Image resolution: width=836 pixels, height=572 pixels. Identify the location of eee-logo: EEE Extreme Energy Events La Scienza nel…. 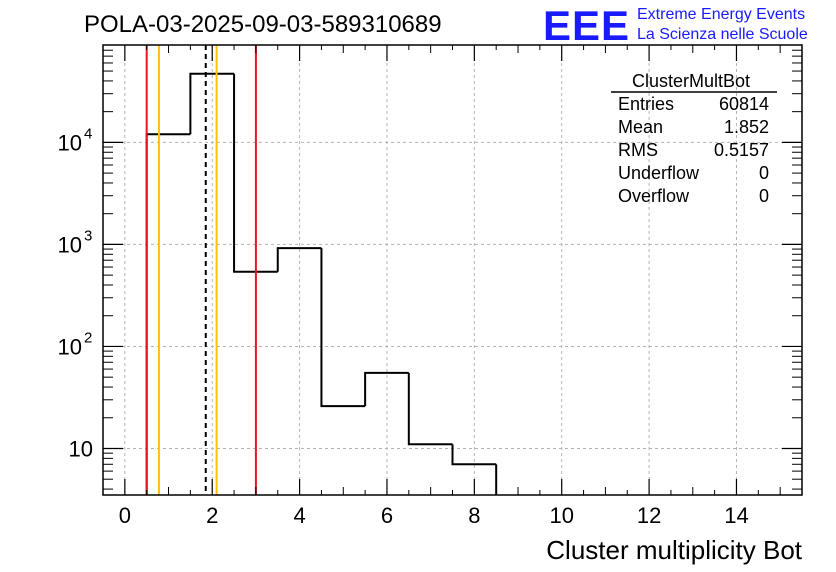
(675, 25).